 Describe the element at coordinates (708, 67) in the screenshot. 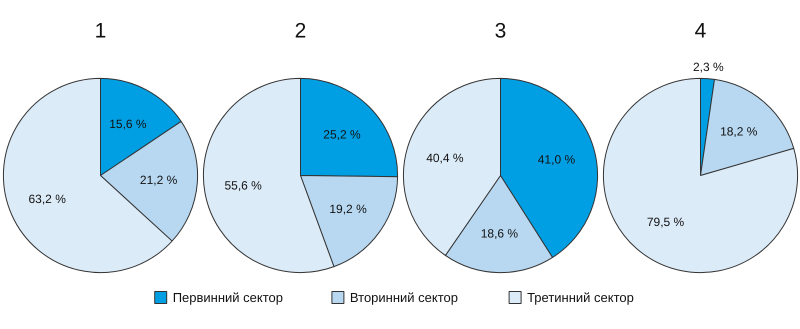

I see `data-label: 2,3 %` at that location.